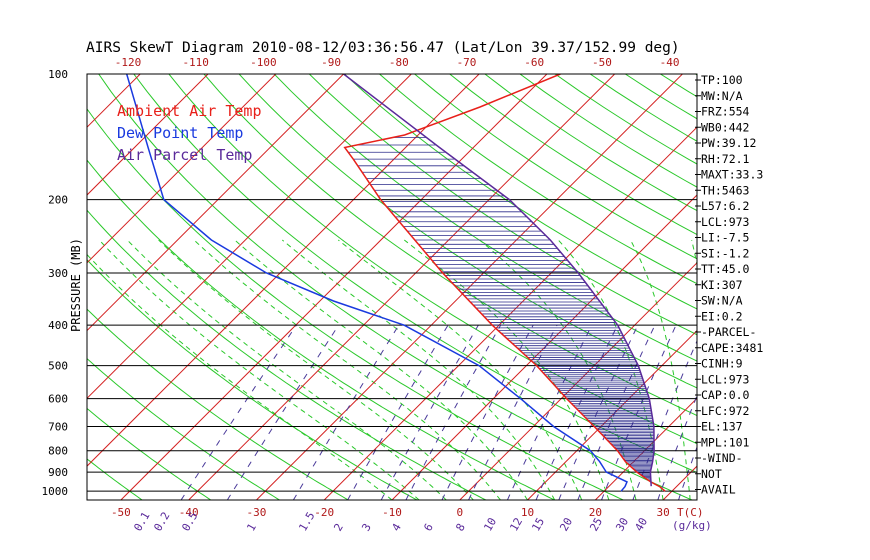 The image size is (870, 560). I want to click on mixing-ratio-label: 1, so click(251, 527).